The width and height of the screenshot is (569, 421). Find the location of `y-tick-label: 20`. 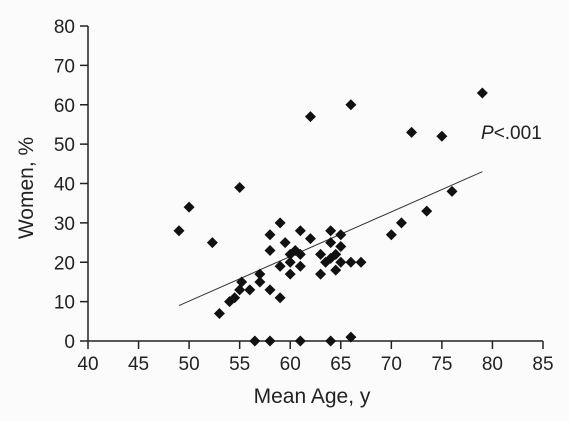

y-tick-label: 20 is located at coordinates (64, 263).